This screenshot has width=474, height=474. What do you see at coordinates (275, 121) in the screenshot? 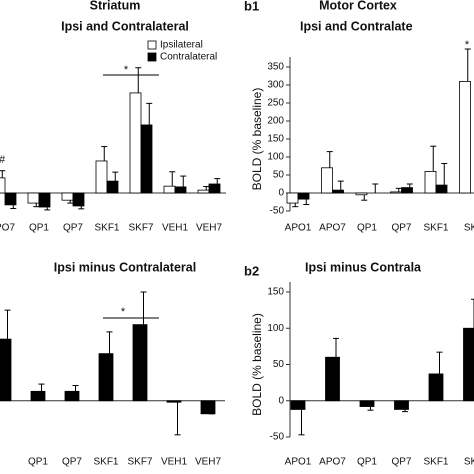
I see `y-tick-label: 200` at bounding box center [275, 121].